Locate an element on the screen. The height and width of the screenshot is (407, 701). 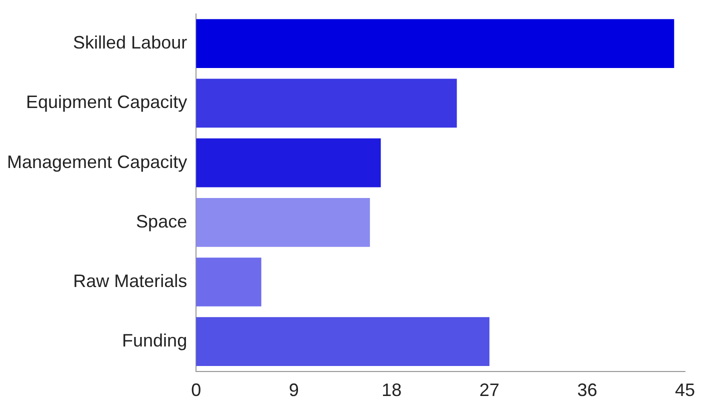
x-tick-label: 18 is located at coordinates (392, 390).